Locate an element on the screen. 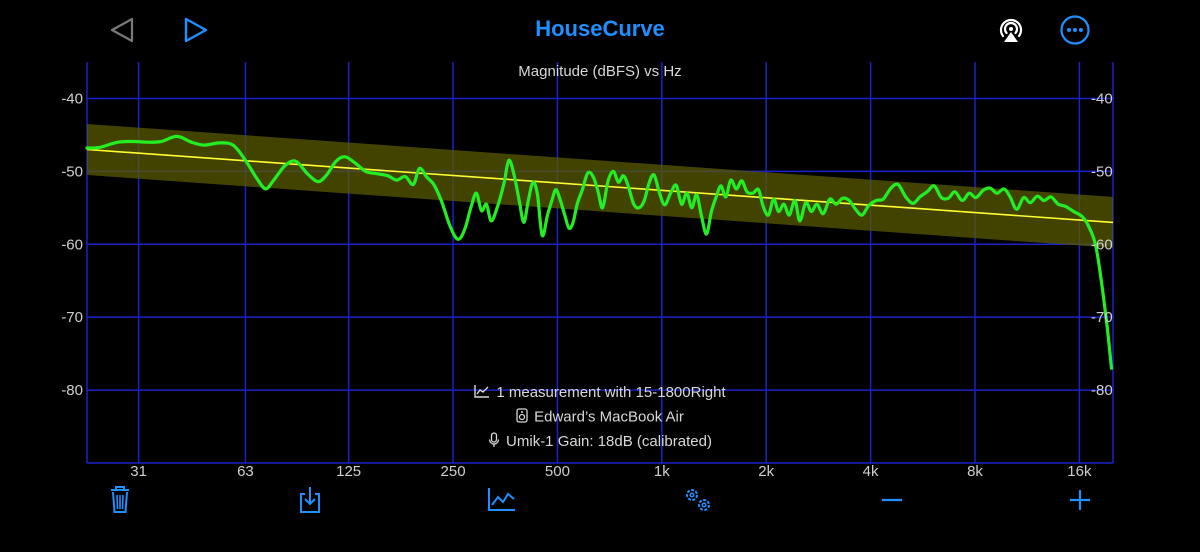 This screenshot has width=1200, height=552. airplay-audio-icon is located at coordinates (1011, 30).